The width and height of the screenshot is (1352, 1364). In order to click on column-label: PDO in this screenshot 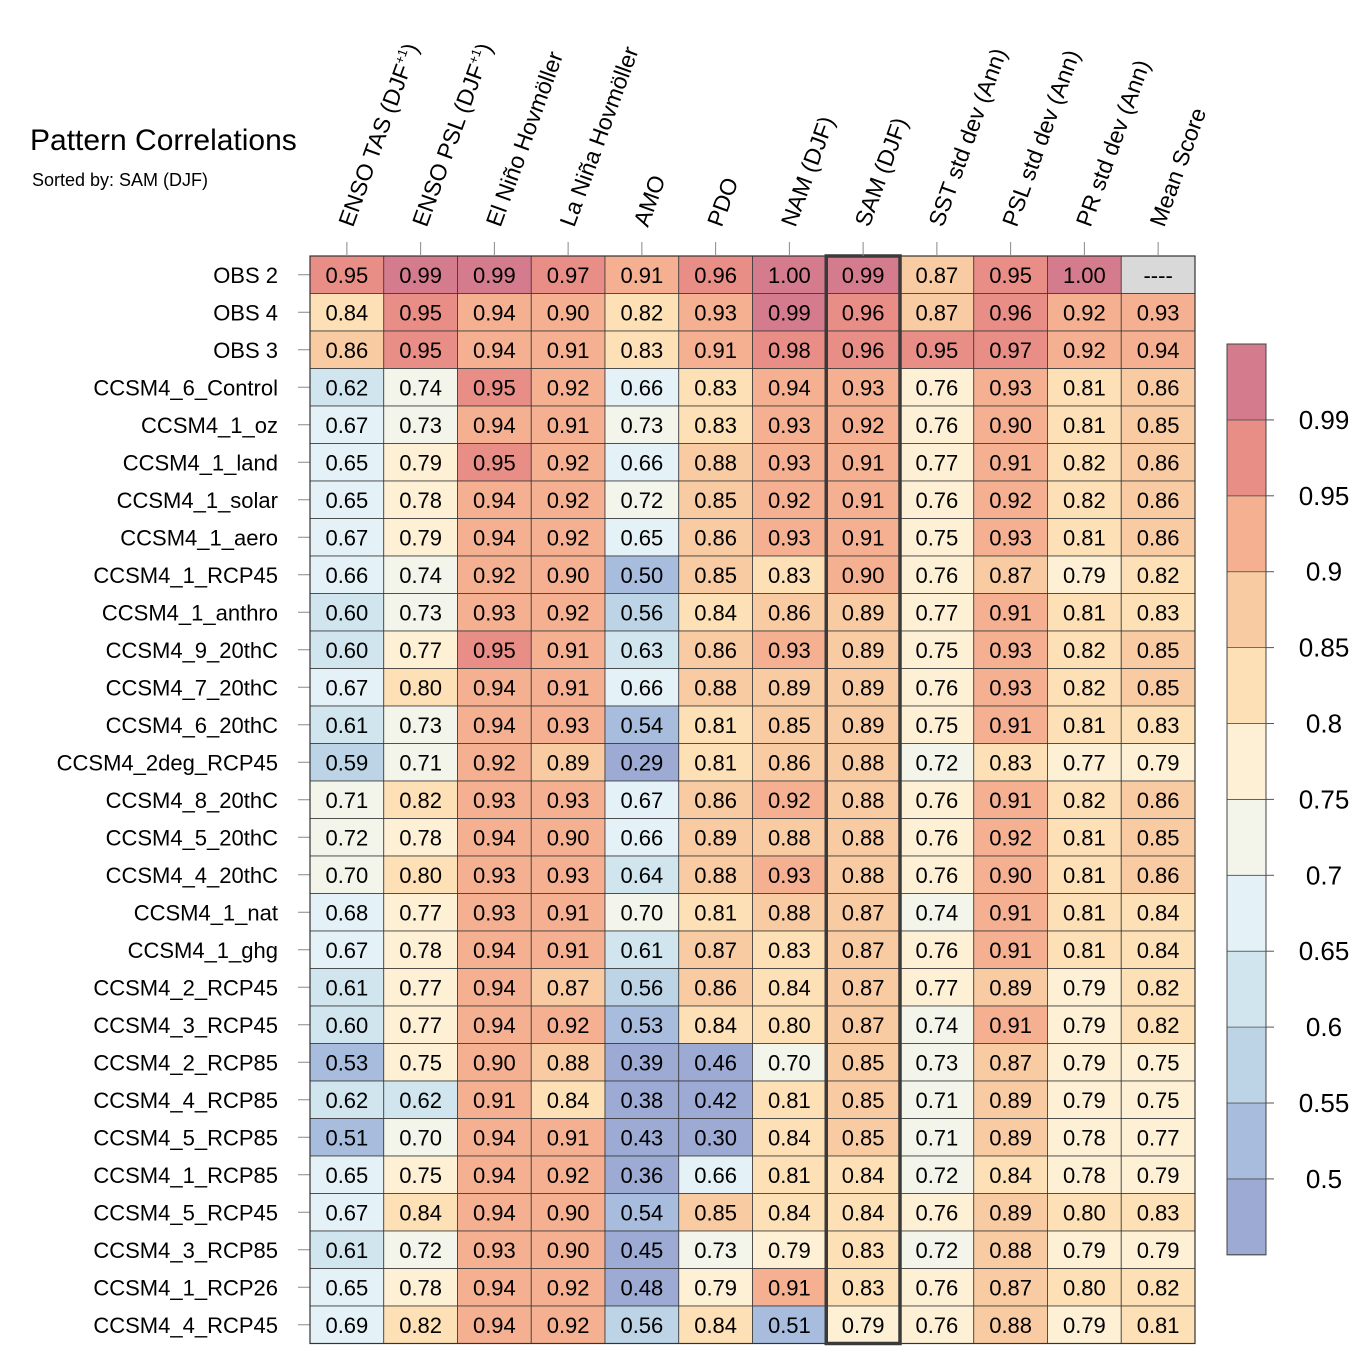, I will do `click(722, 202)`.